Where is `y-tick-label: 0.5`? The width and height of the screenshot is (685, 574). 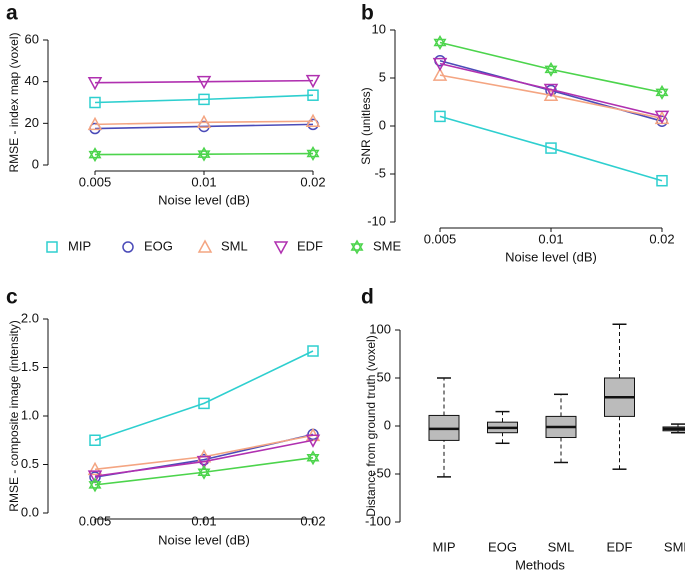 y-tick-label: 0.5 is located at coordinates (30, 463).